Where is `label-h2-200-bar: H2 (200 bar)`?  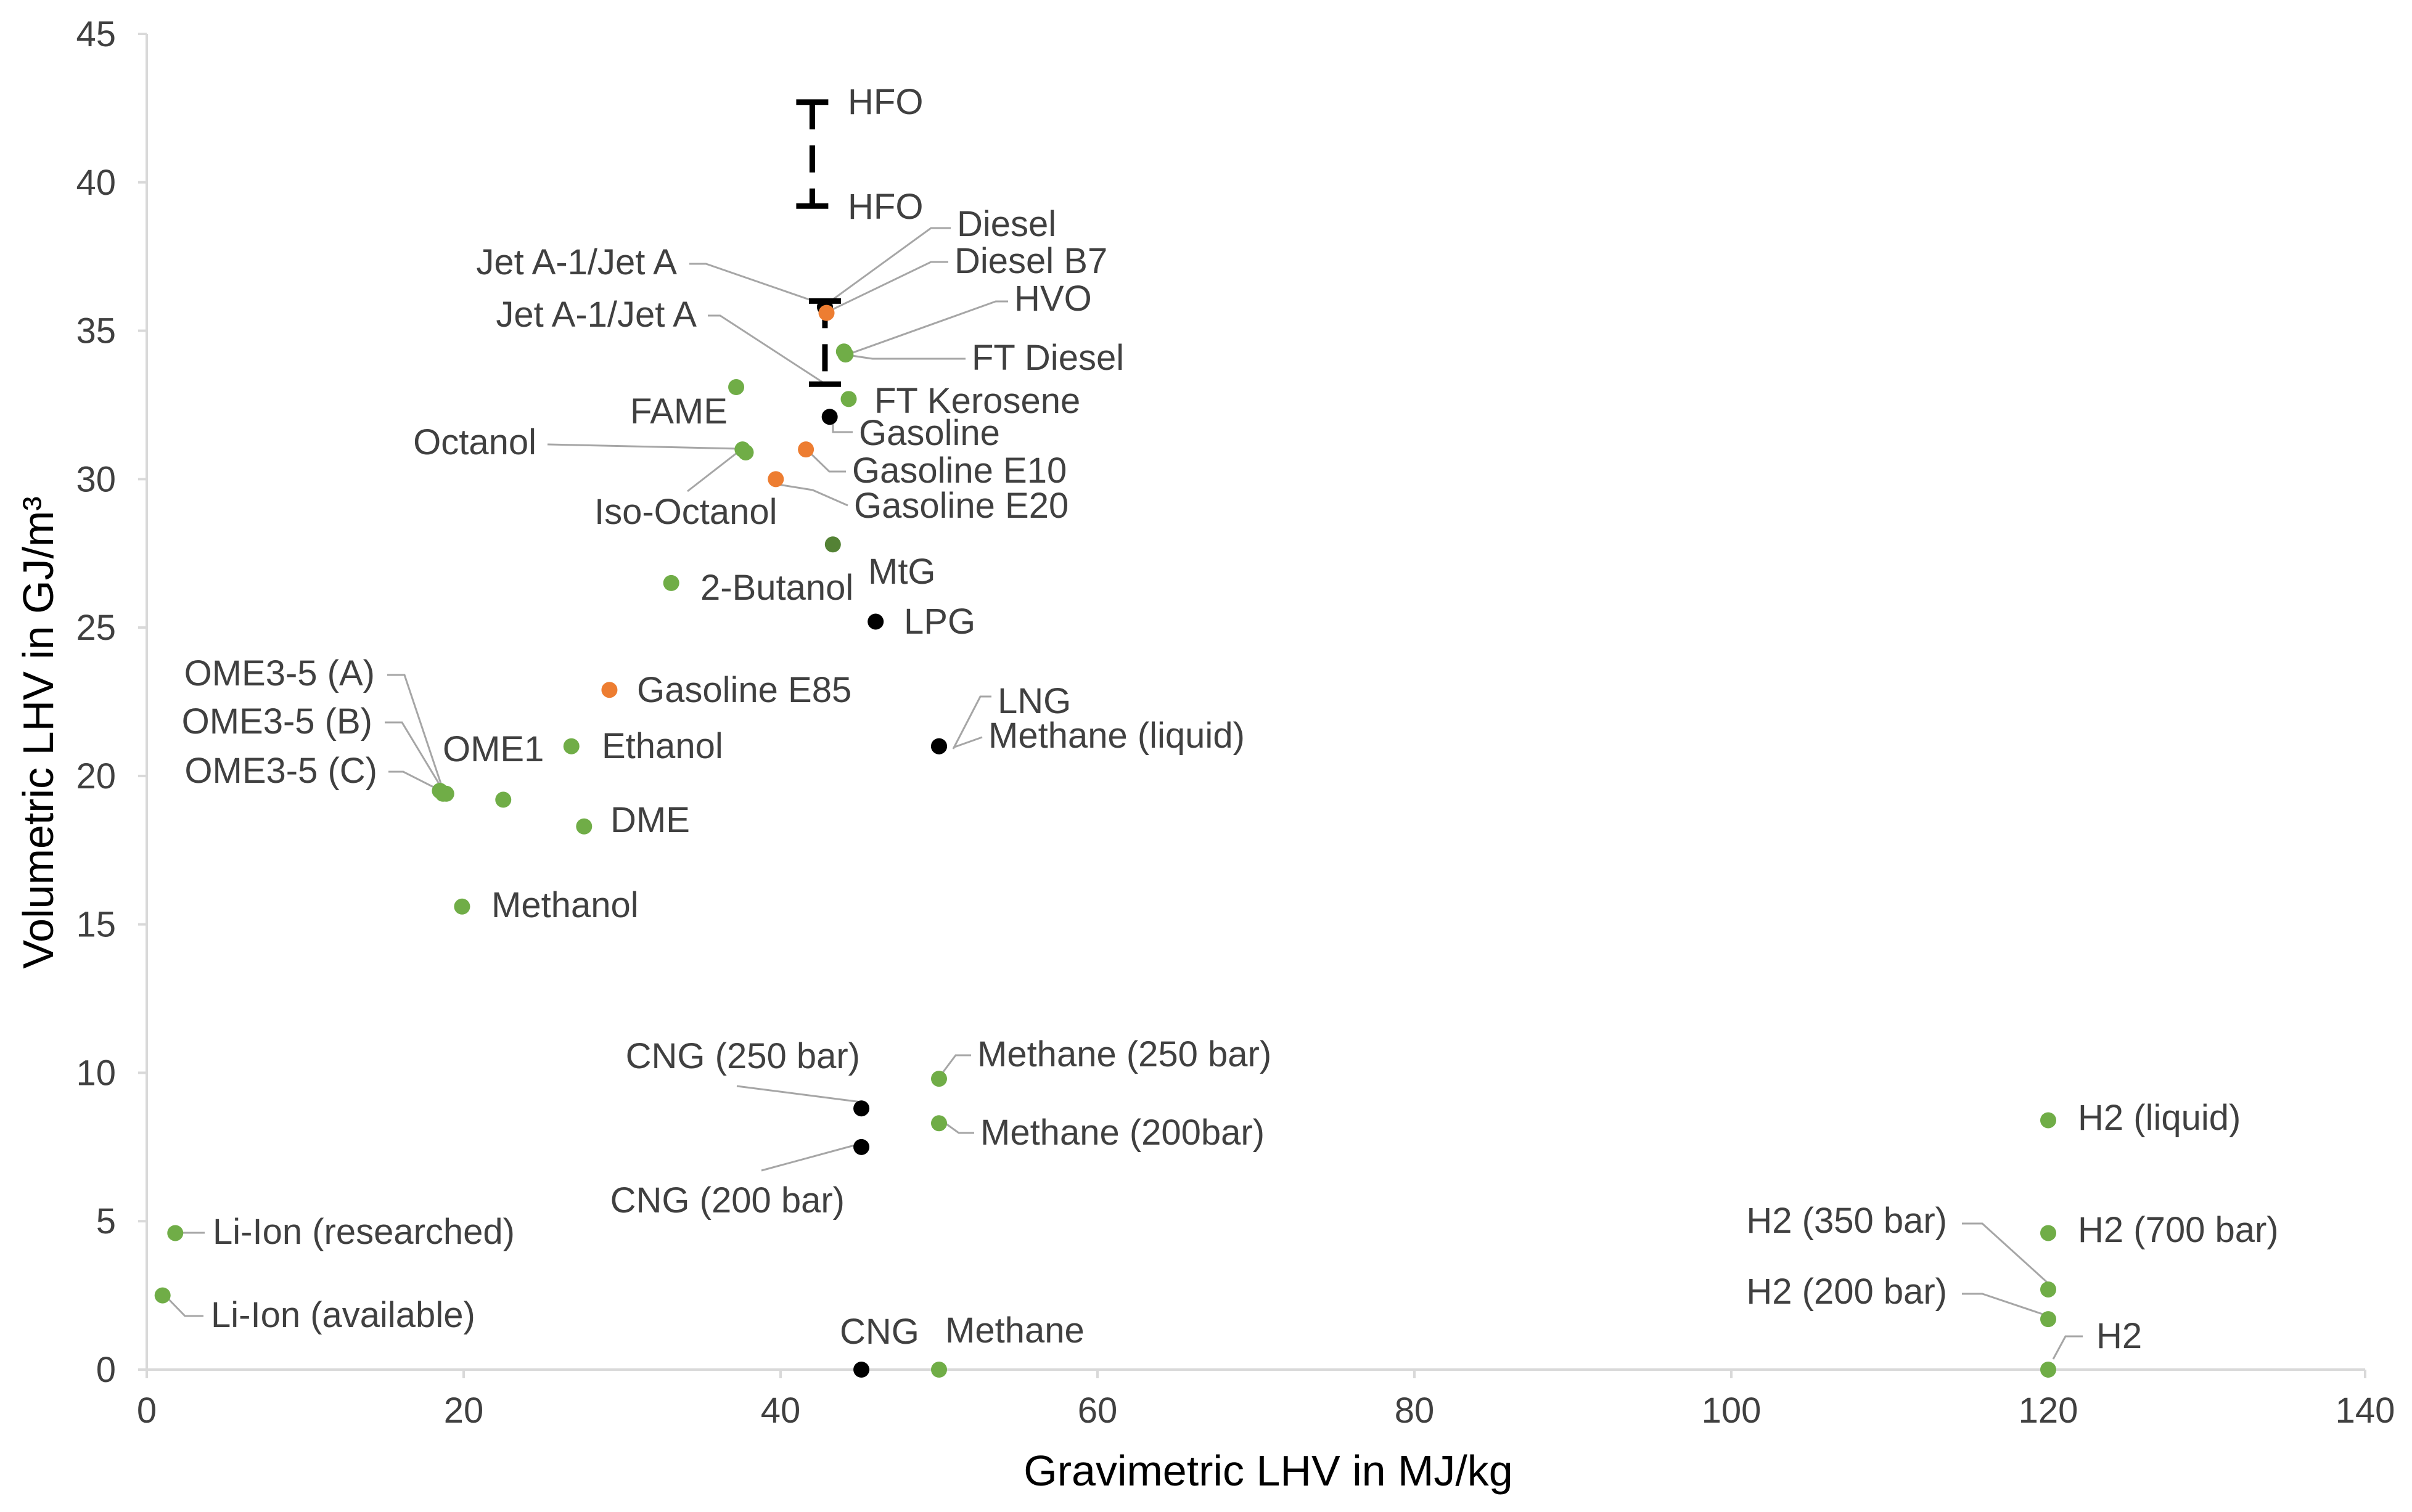 label-h2-200-bar: H2 (200 bar) is located at coordinates (1846, 1292).